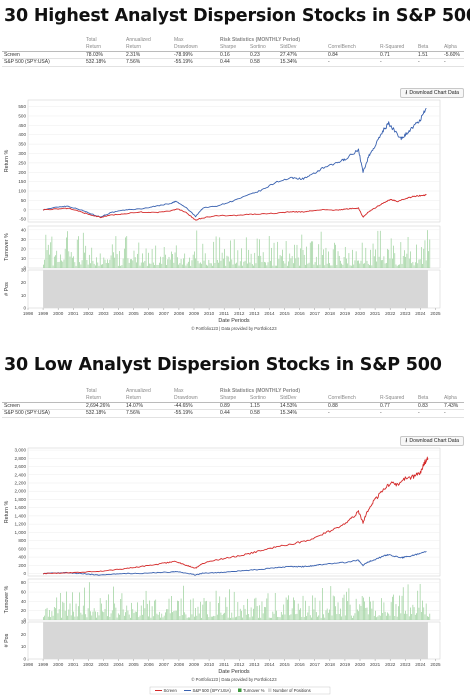  Describe the element at coordinates (194, 313) in the screenshot. I see `x-tick-label: 2009` at that location.